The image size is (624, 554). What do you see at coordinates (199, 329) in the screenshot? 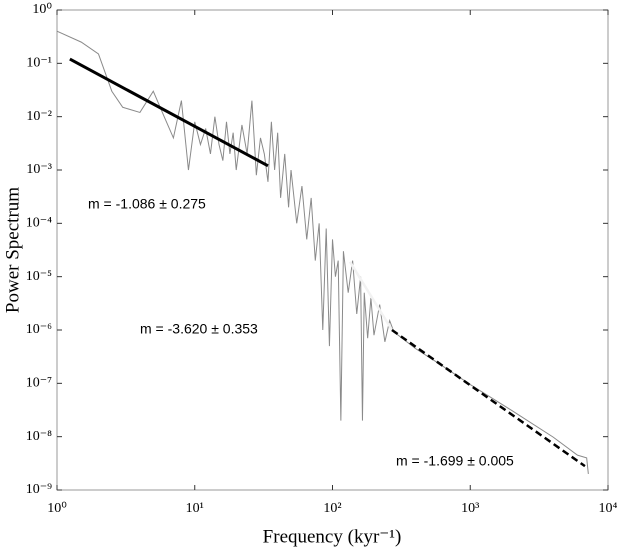
I see `slope-annotation: m = -3.620 ± 0.353` at bounding box center [199, 329].